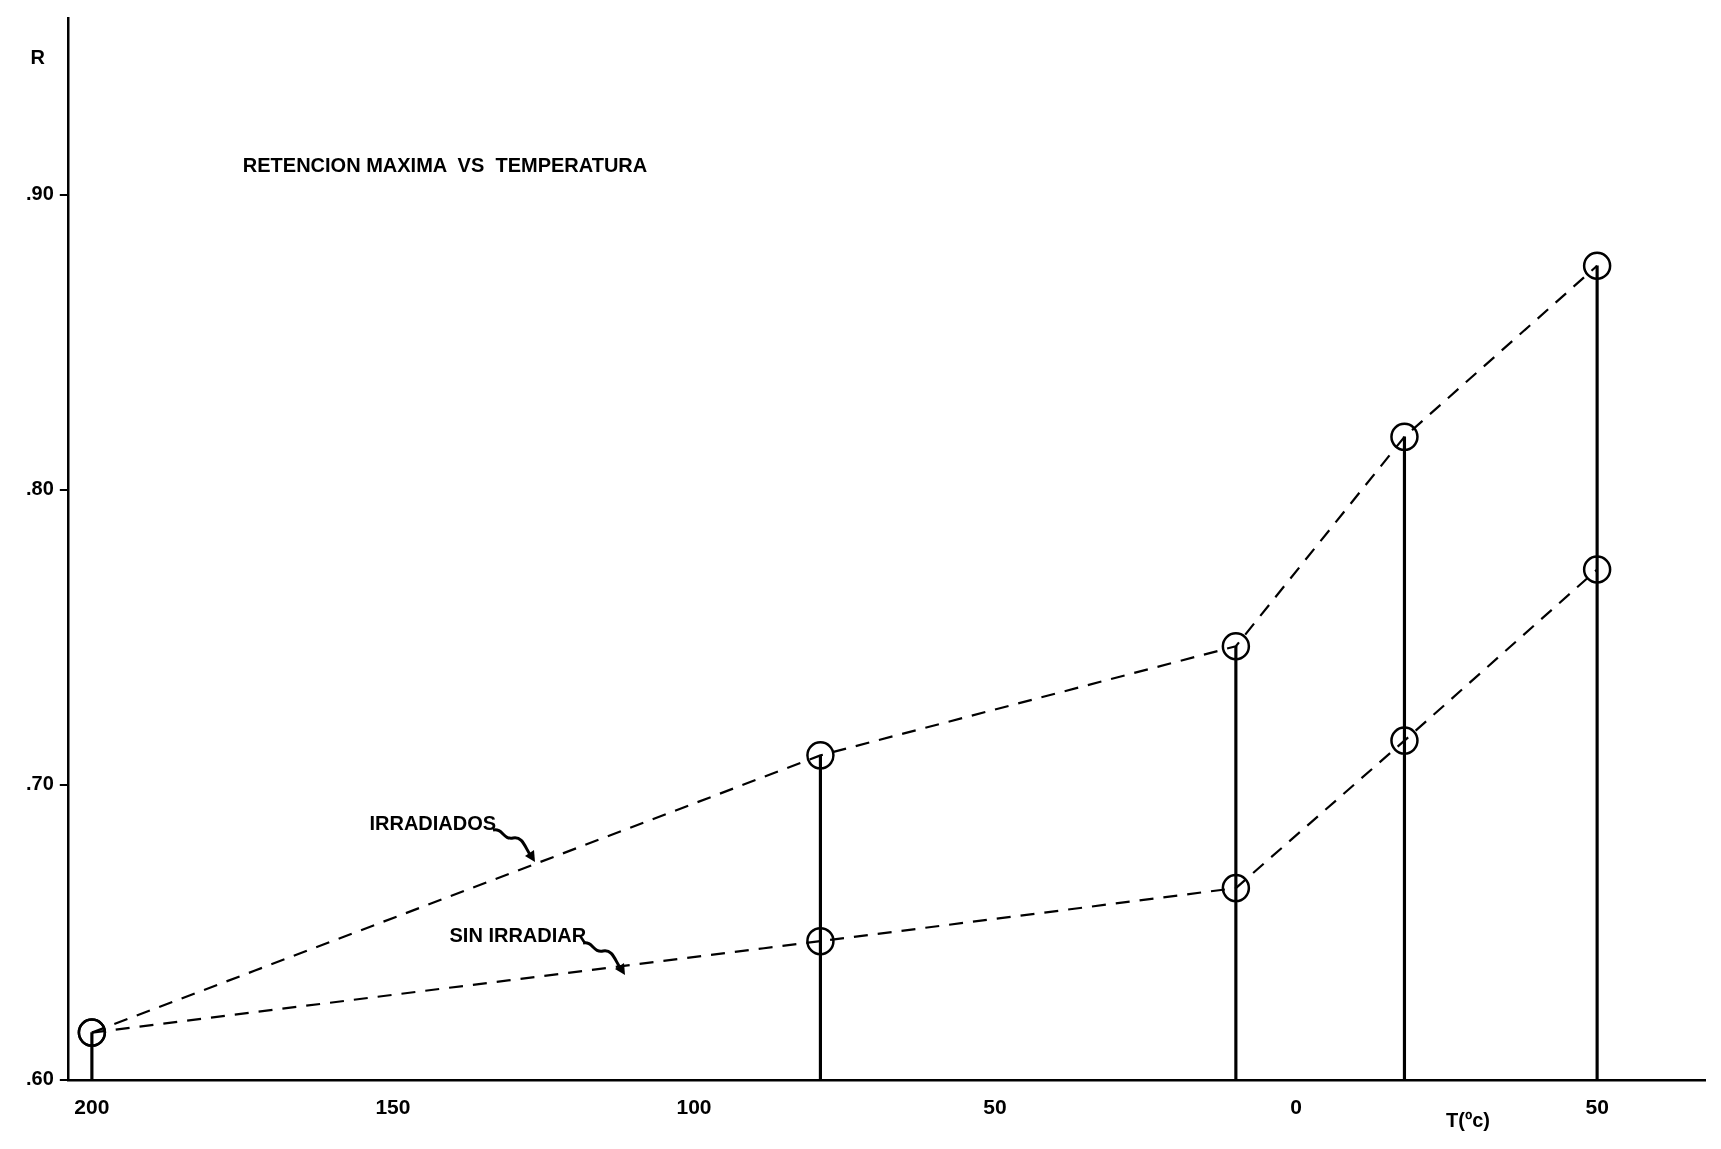  Describe the element at coordinates (39, 488) in the screenshot. I see `y-tick-label: .80` at that location.